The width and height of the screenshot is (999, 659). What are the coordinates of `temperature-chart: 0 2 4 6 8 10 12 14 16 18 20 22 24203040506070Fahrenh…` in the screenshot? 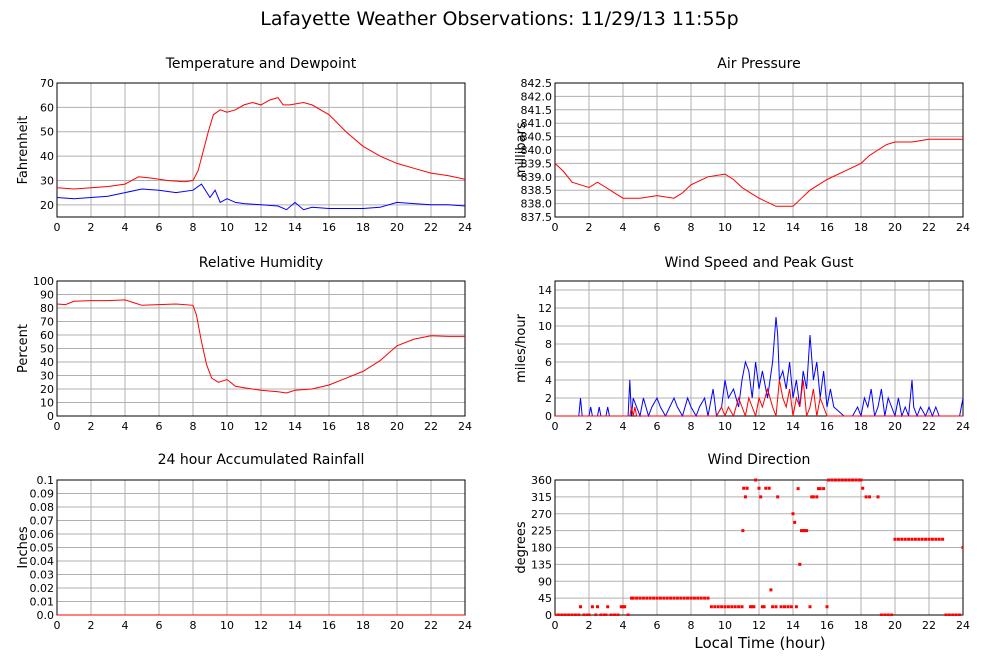 It's located at (244, 155).